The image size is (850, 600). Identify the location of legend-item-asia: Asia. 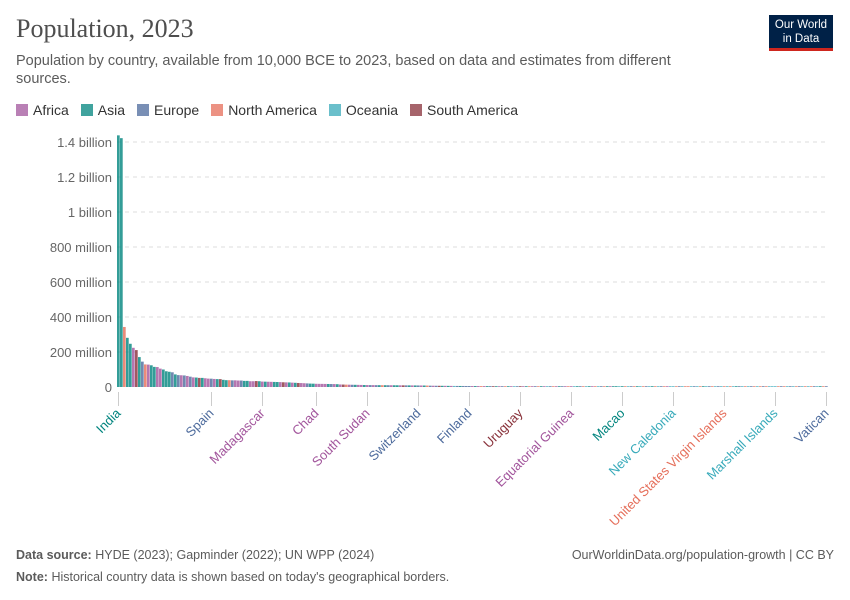
(102, 110).